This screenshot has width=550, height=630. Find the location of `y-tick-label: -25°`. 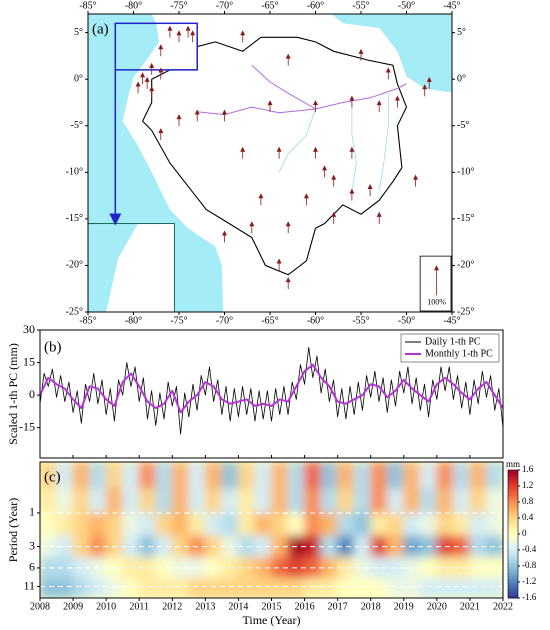

y-tick-label: -25° is located at coordinates (74, 311).